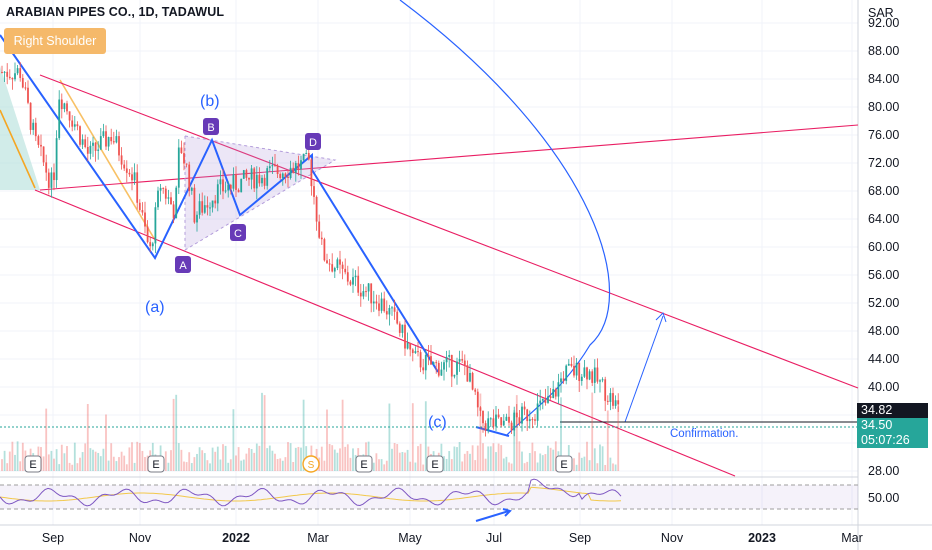 The height and width of the screenshot is (550, 932). What do you see at coordinates (434, 465) in the screenshot?
I see `earnings-marker-3: E` at bounding box center [434, 465].